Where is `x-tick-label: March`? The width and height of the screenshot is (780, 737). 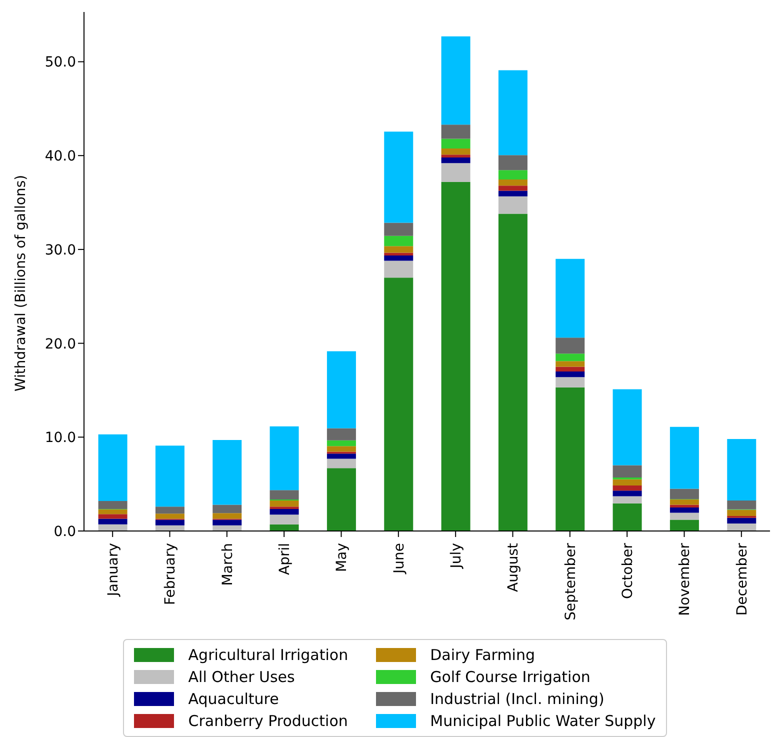
x-tick-label: March is located at coordinates (228, 564).